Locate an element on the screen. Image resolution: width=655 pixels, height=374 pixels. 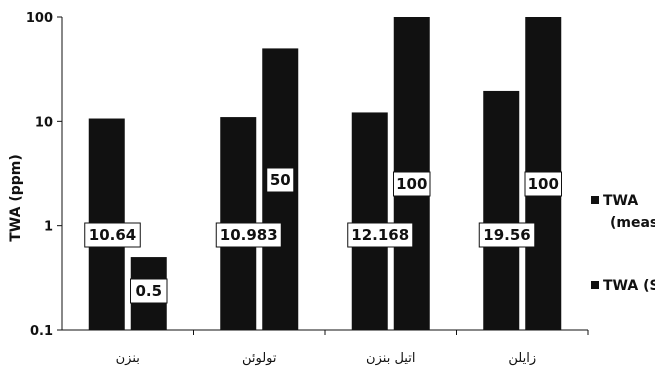
data-label: 10.64 is located at coordinates (112, 235).